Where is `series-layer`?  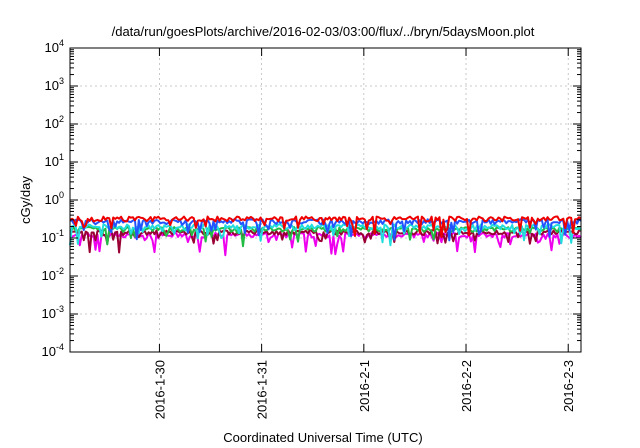
series-layer is located at coordinates (325, 236).